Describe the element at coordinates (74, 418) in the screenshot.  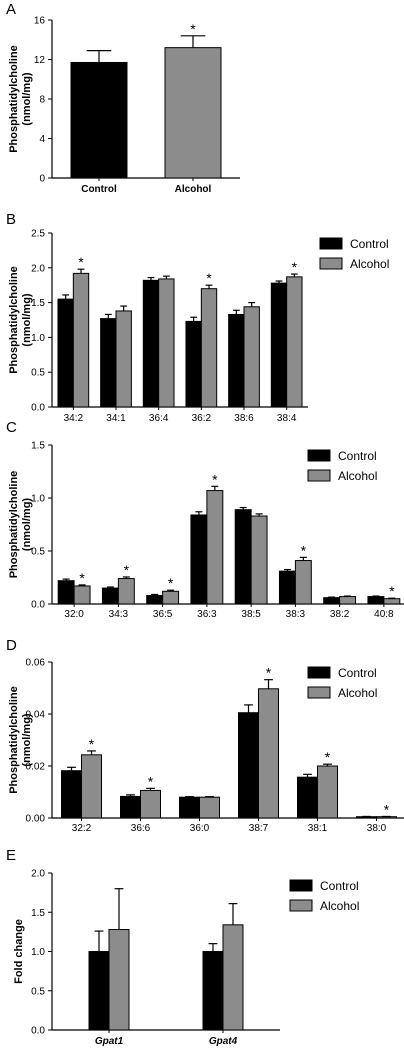
I see `x-tick-label: 34:2` at that location.